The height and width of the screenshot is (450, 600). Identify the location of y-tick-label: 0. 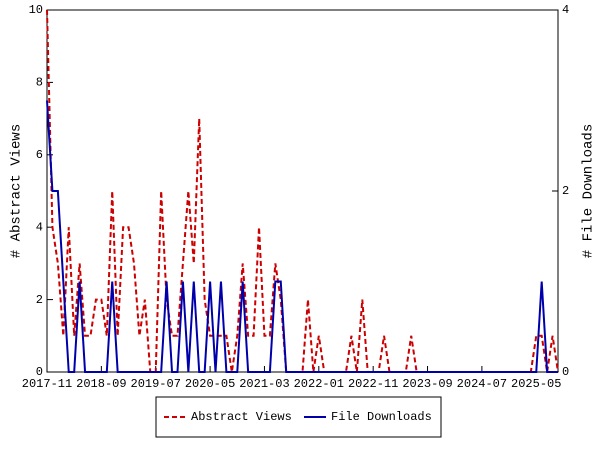
(39, 372).